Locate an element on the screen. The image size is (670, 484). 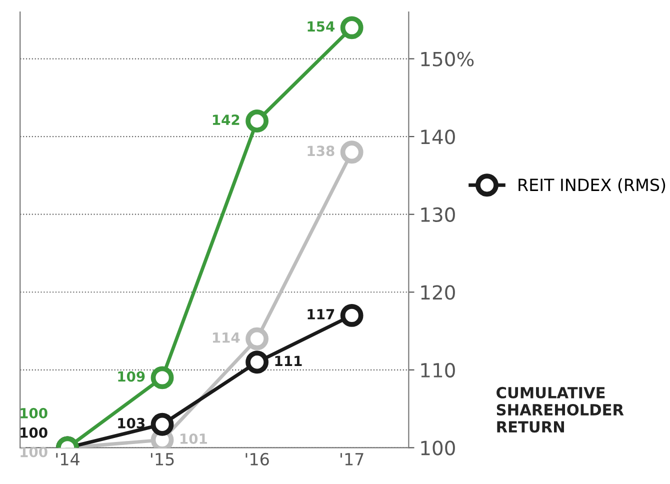
data-label: 114 is located at coordinates (226, 337).